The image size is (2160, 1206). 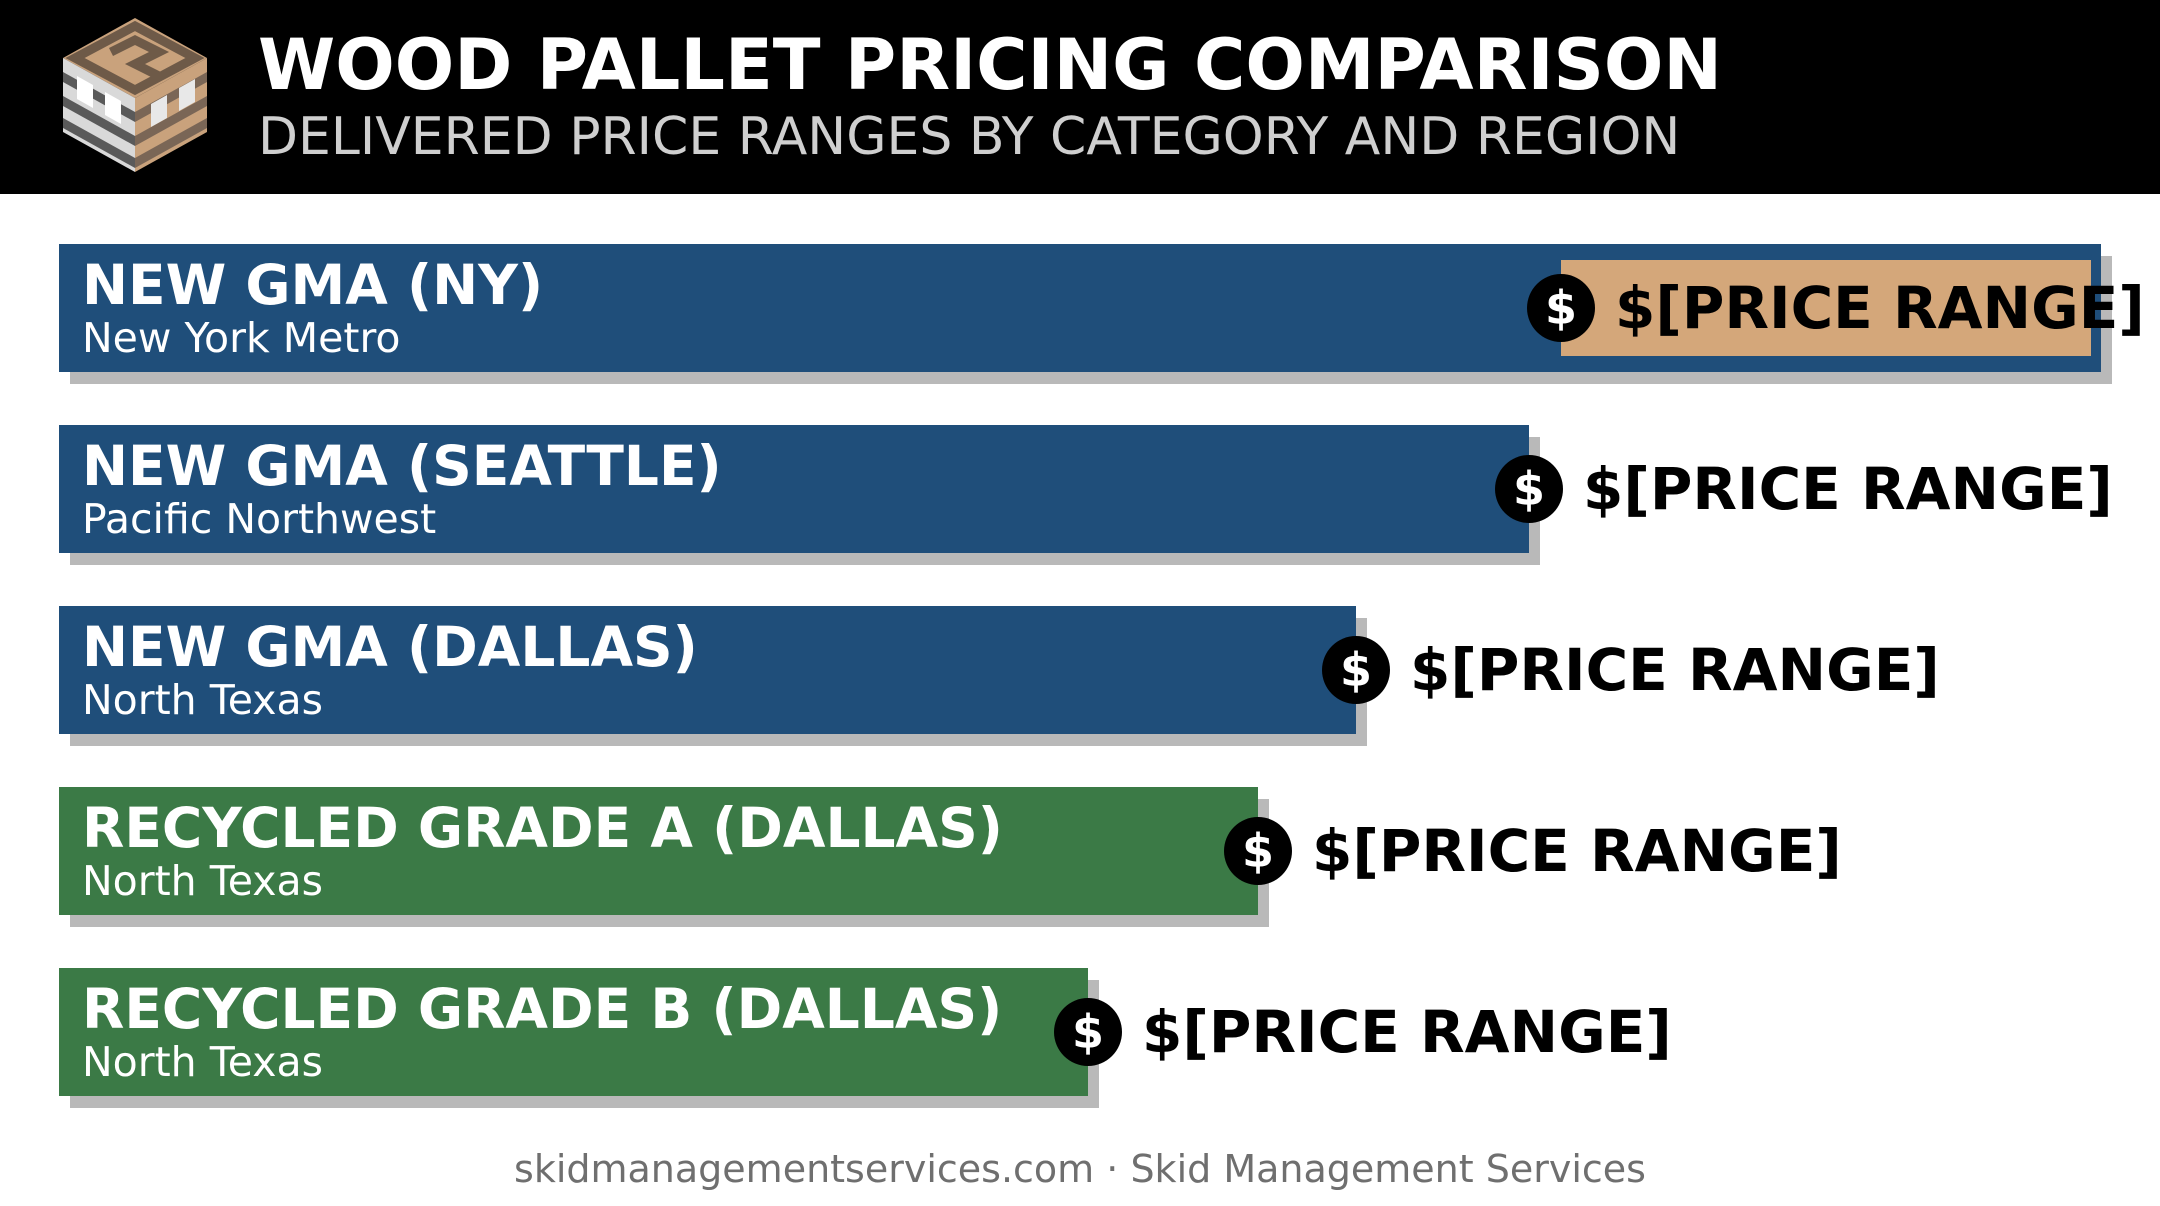 I want to click on bar-label: RECYCLED GRADE B (DALLAS), so click(x=542, y=1009).